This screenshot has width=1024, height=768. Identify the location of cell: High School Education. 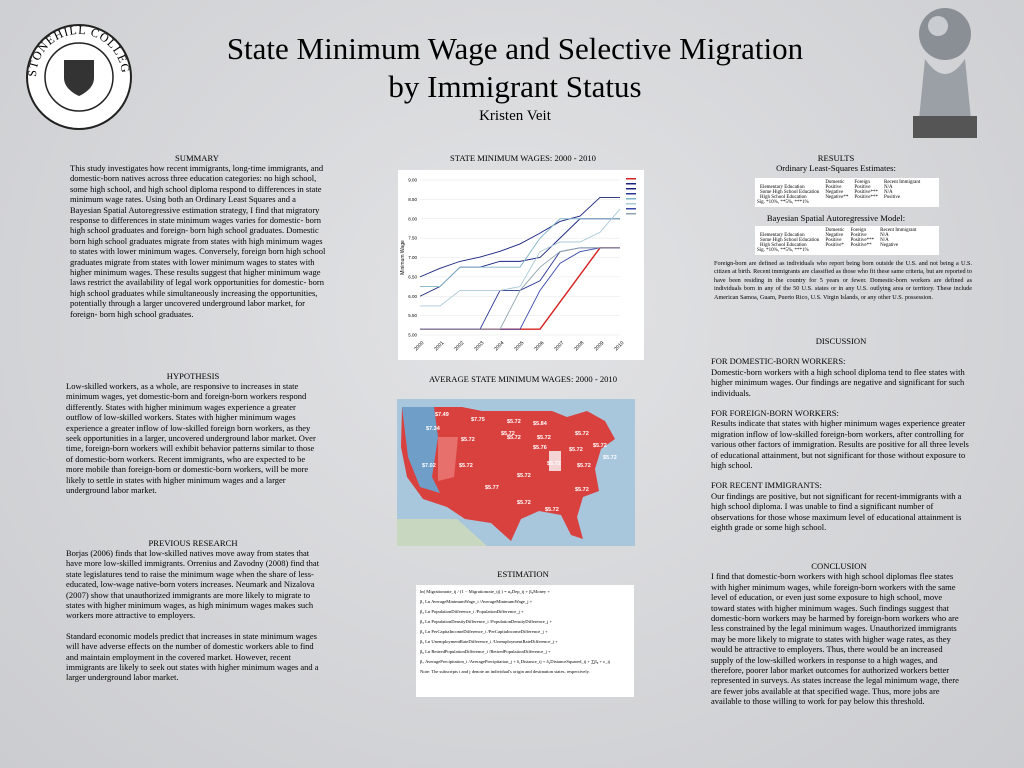
(783, 197).